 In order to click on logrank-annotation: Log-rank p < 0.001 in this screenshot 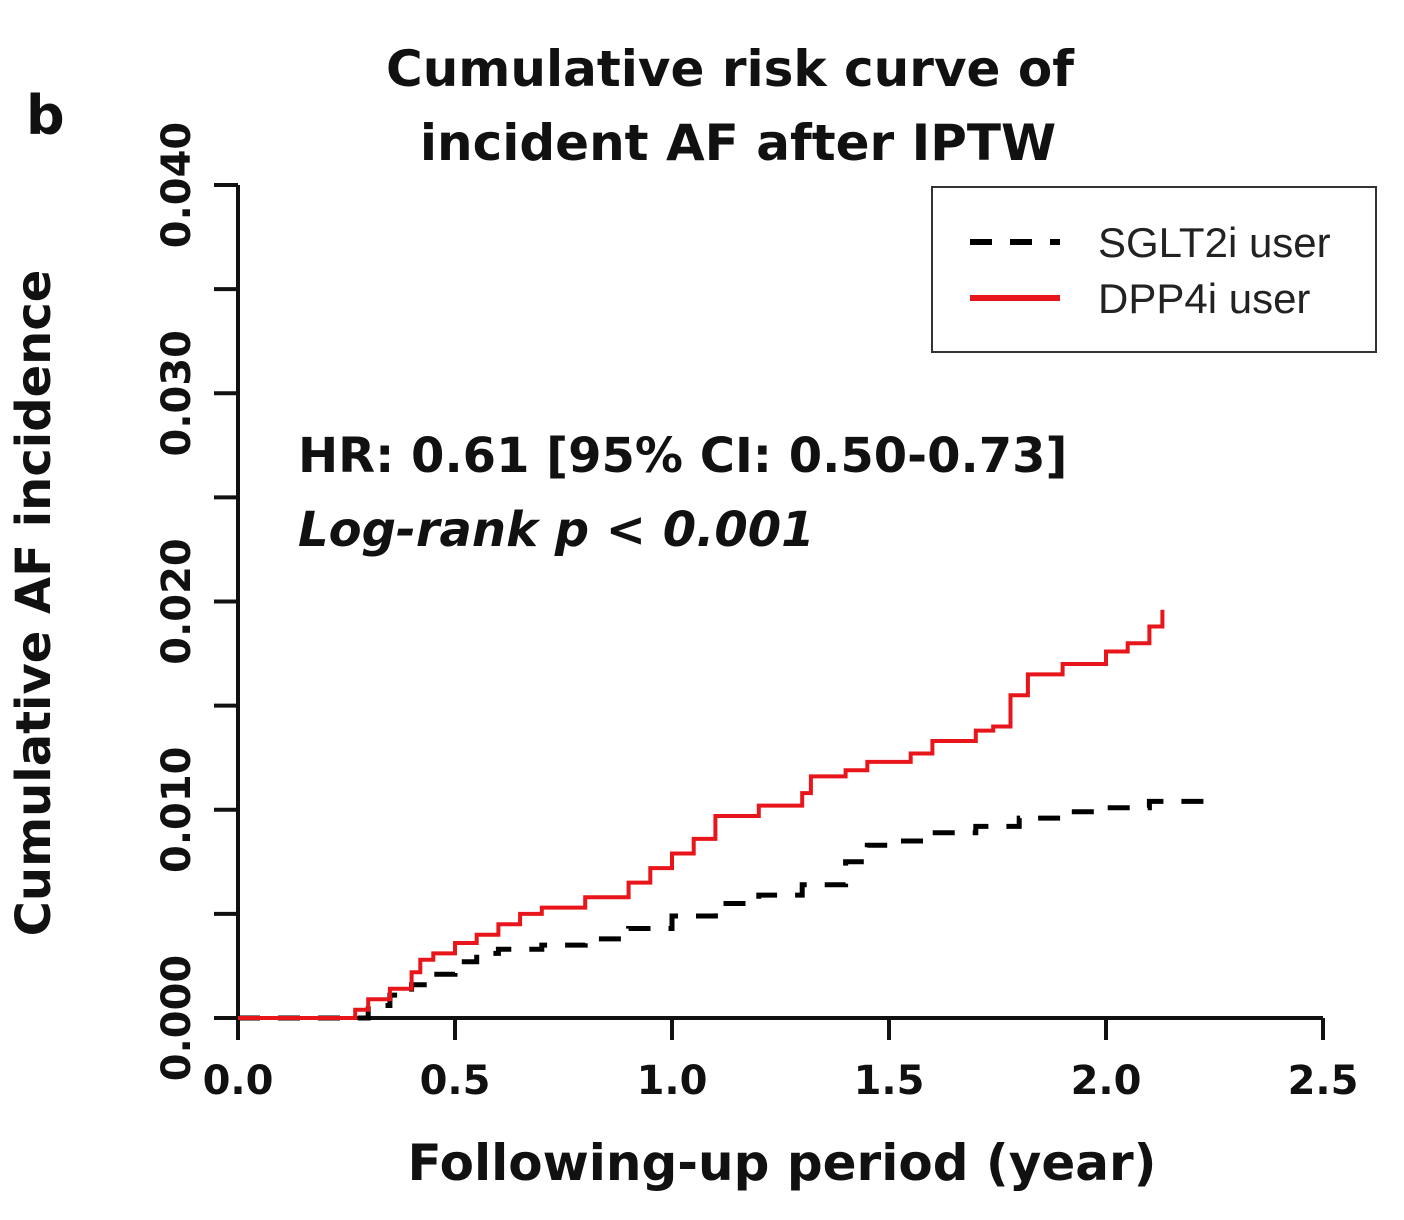, I will do `click(556, 530)`.